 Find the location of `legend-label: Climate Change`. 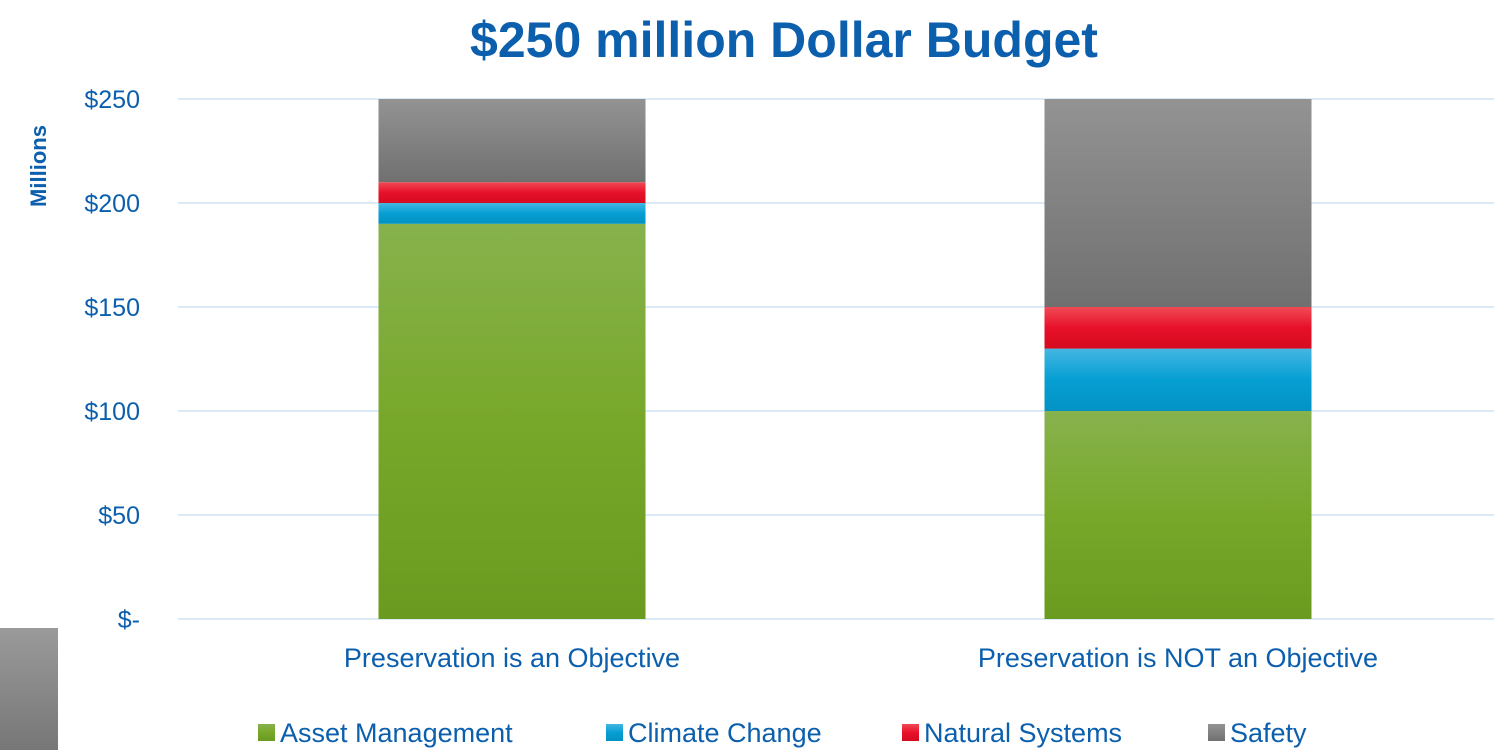

legend-label: Climate Change is located at coordinates (725, 733).